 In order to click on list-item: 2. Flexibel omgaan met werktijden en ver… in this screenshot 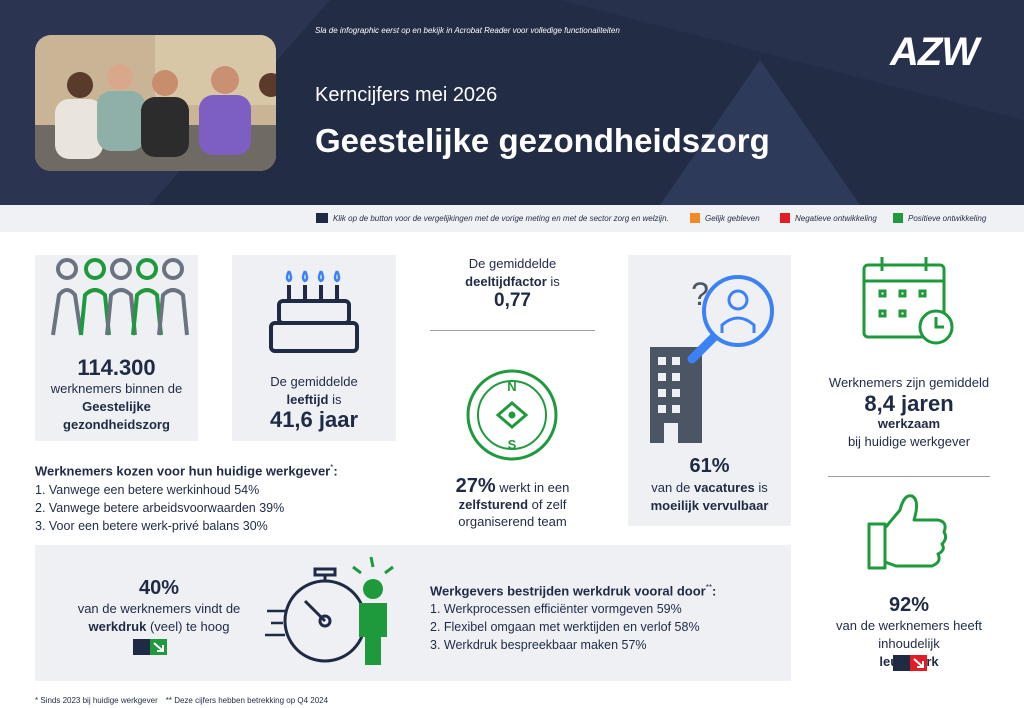, I will do `click(565, 627)`.